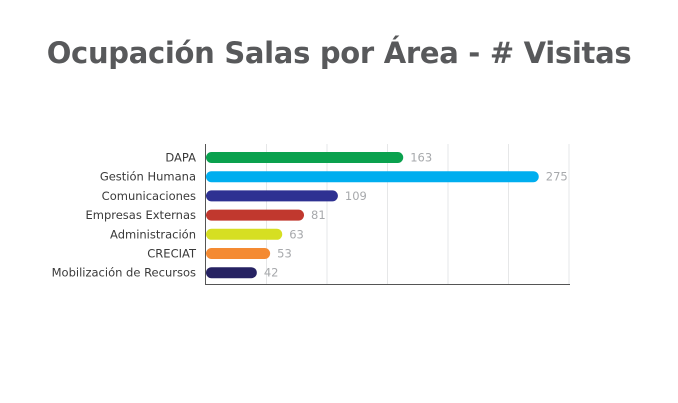 The width and height of the screenshot is (678, 403). I want to click on data-label: 163, so click(421, 158).